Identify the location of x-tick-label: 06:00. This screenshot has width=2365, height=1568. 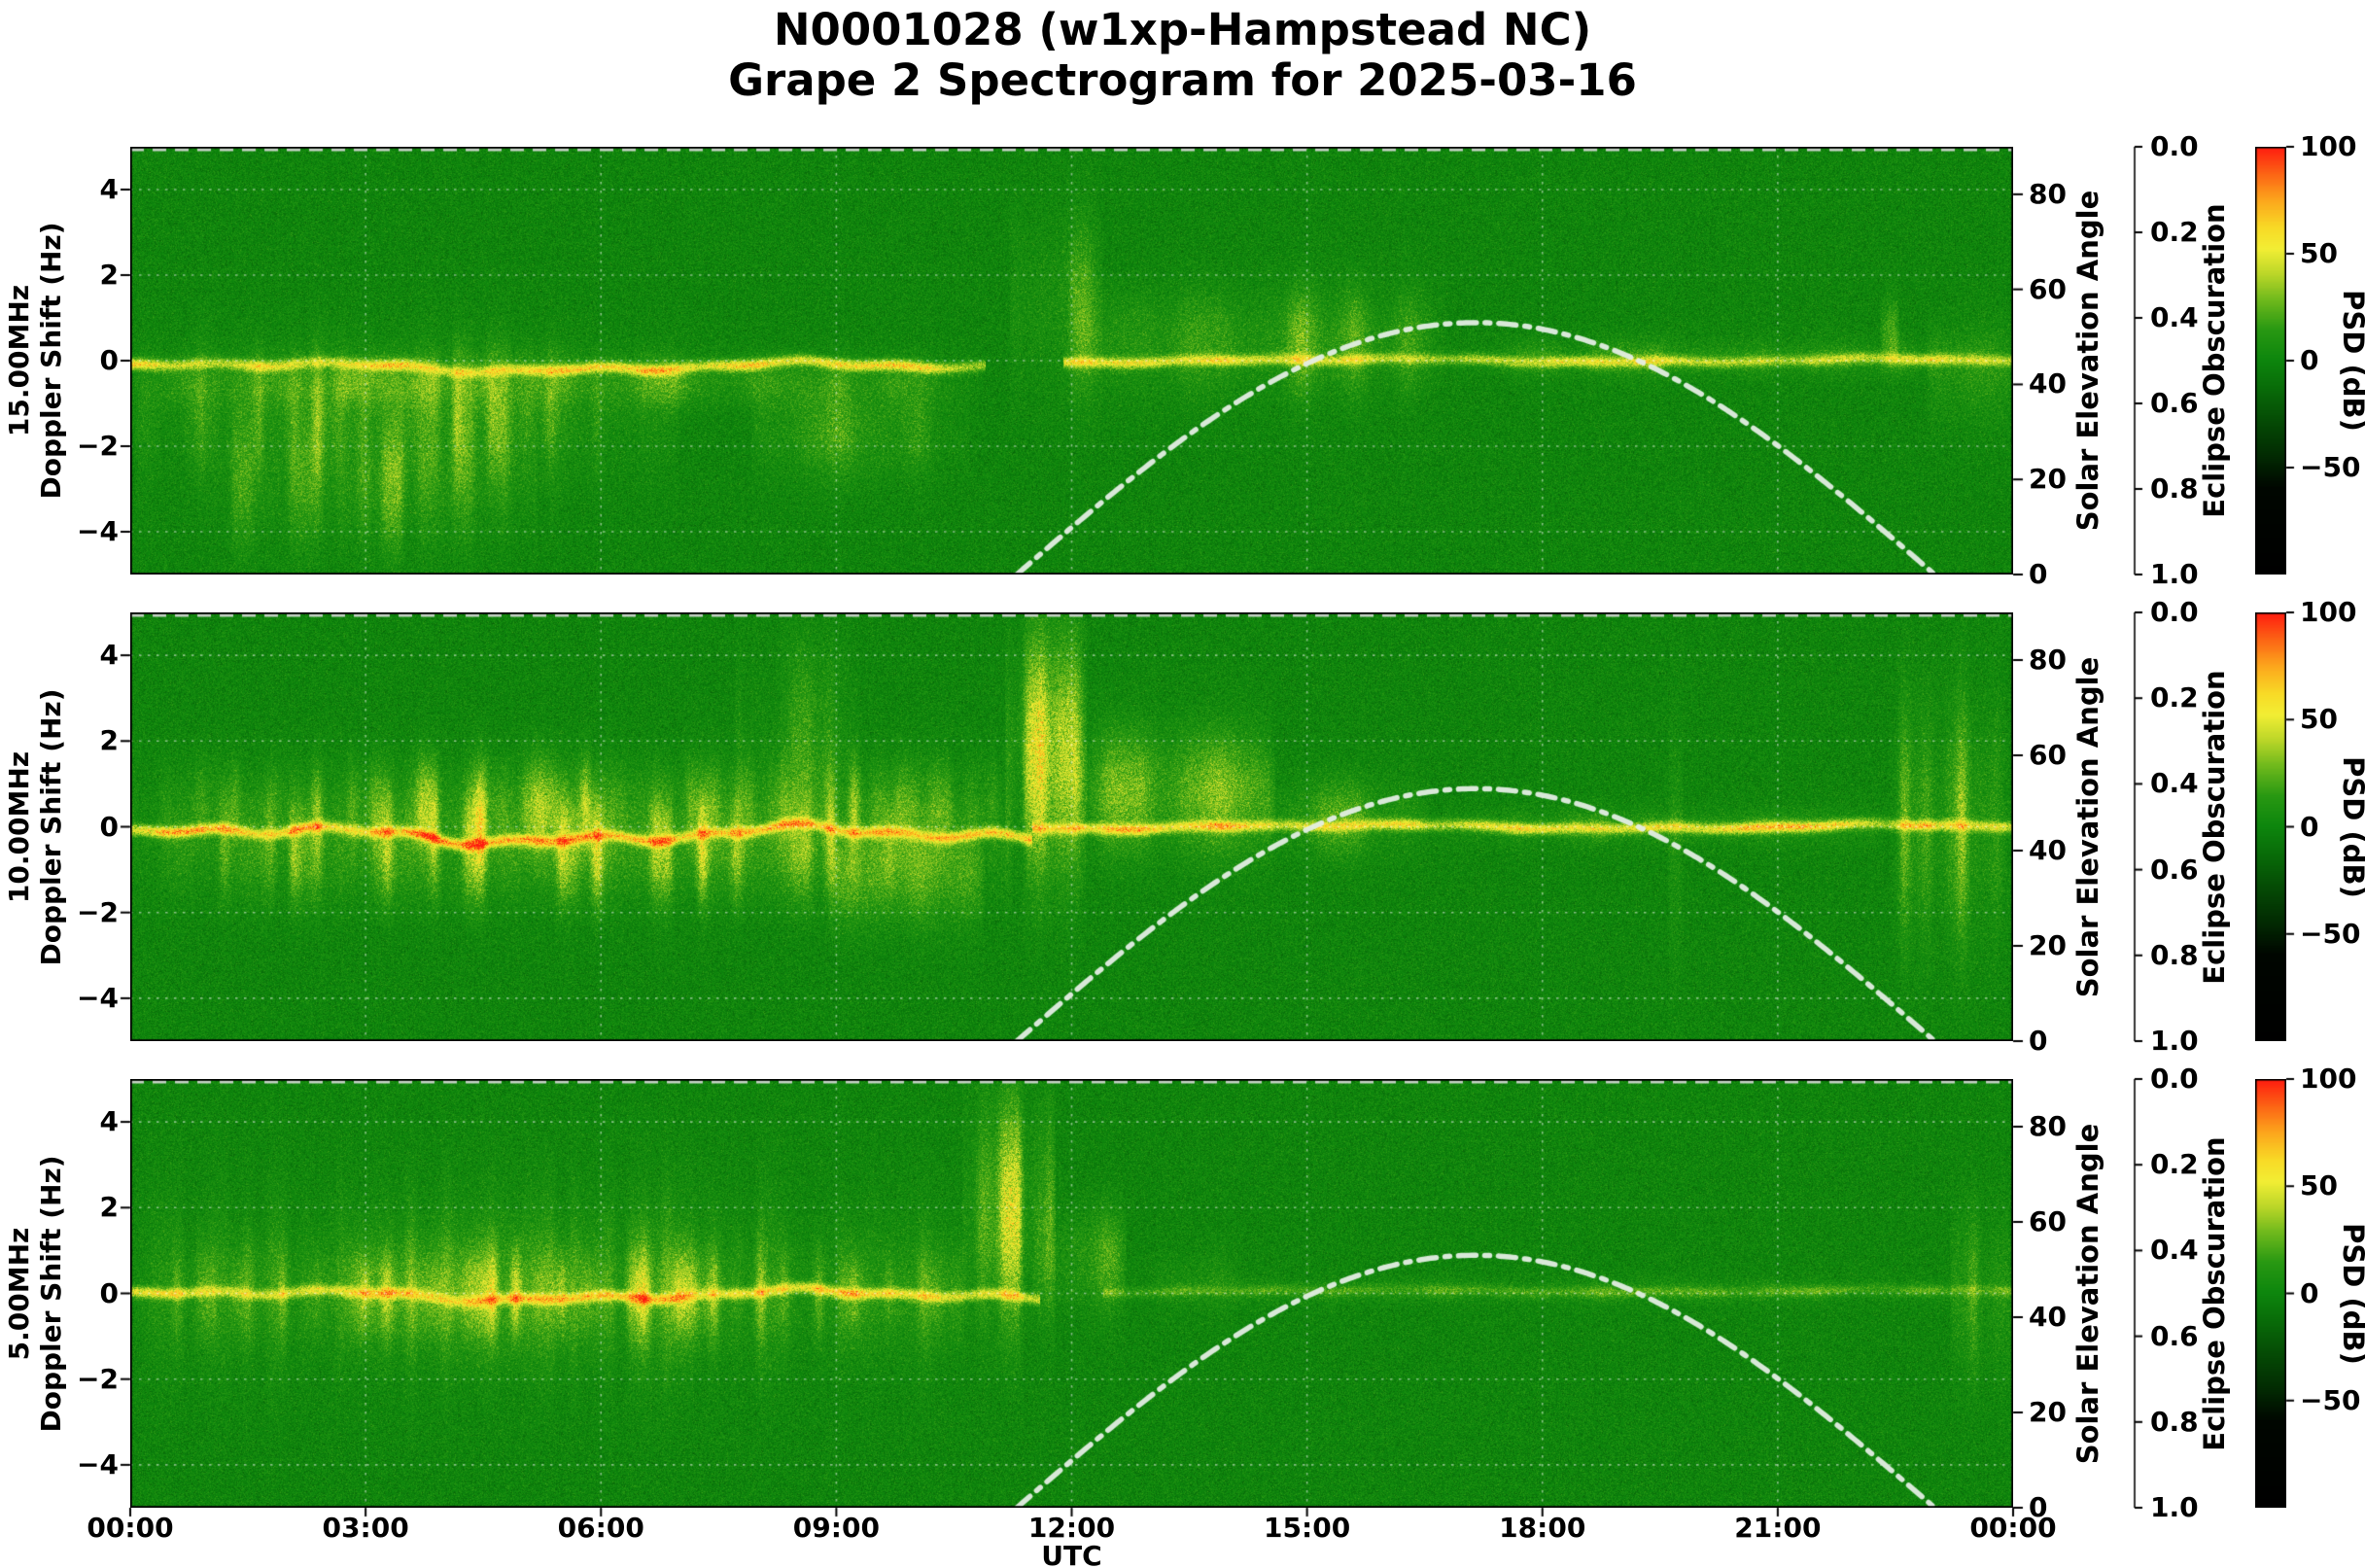
(600, 1528).